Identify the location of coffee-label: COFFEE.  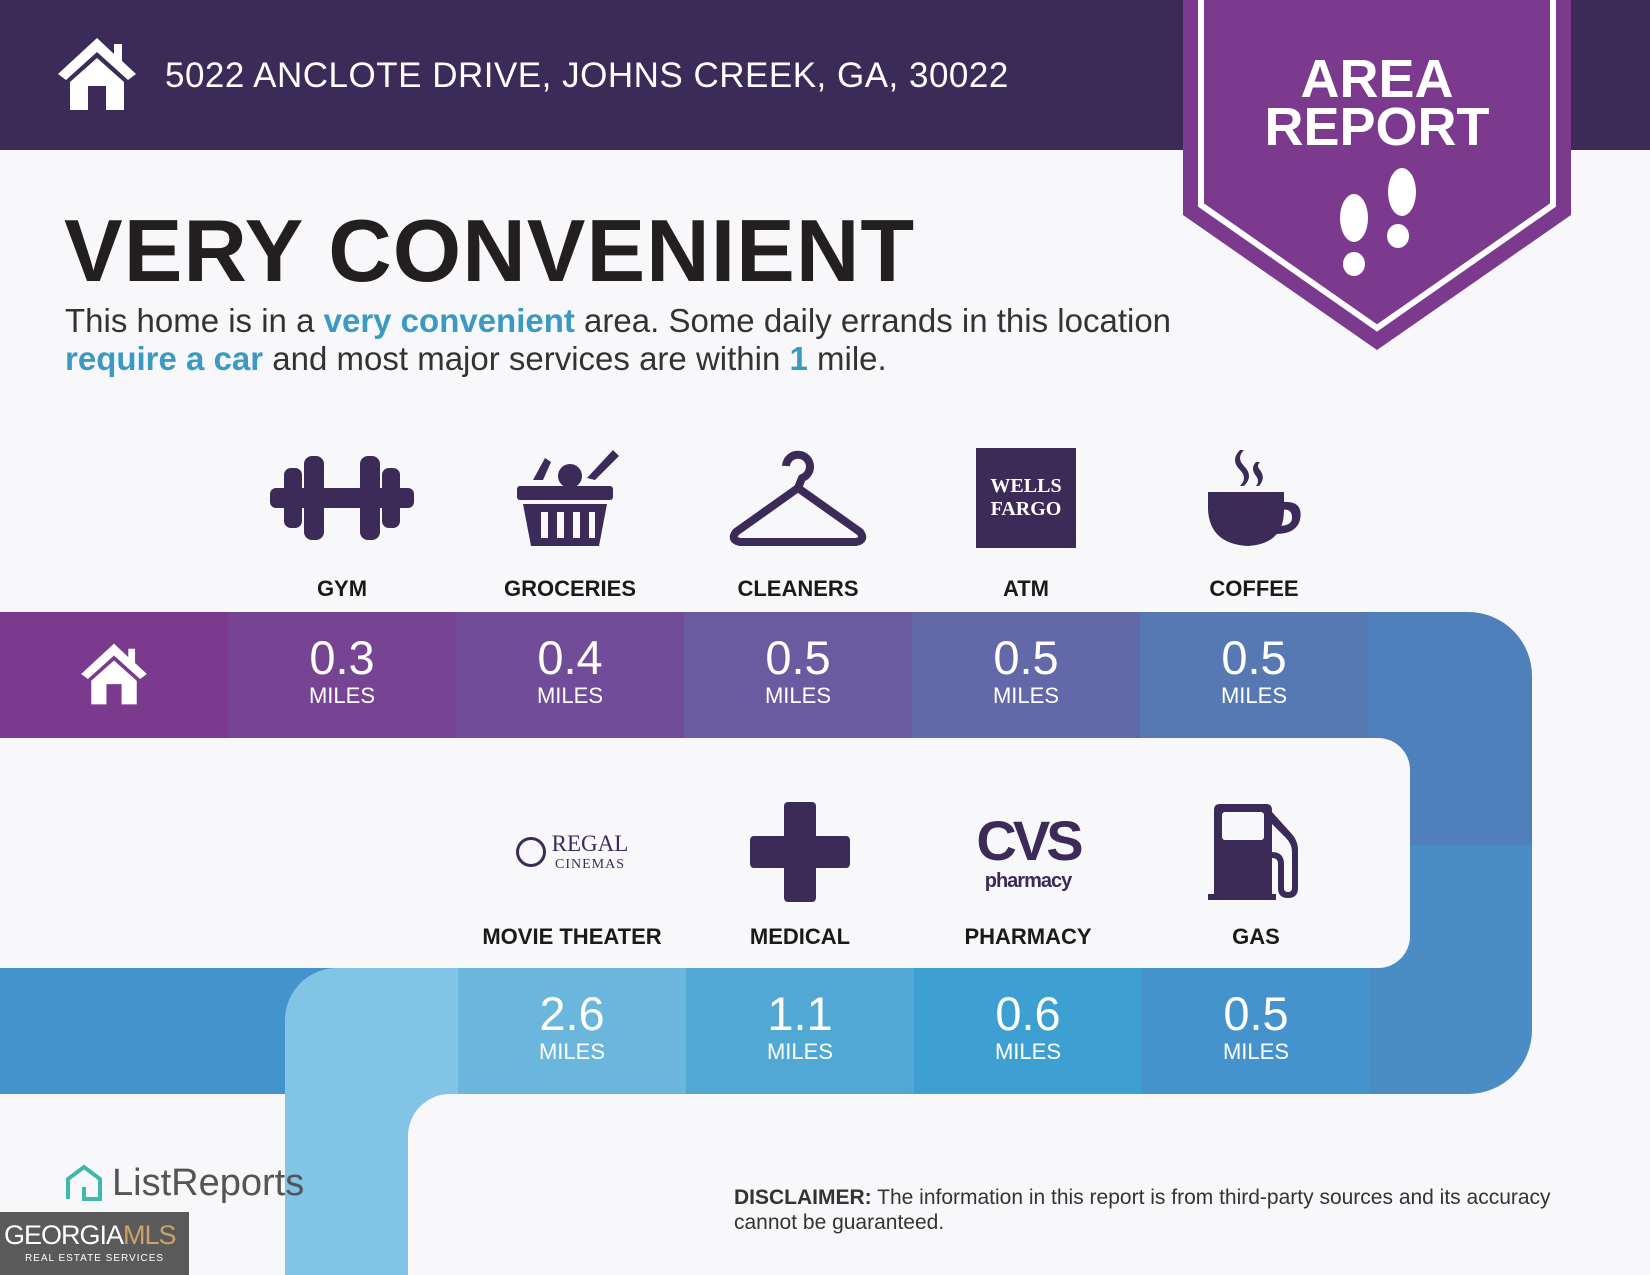
(1254, 588).